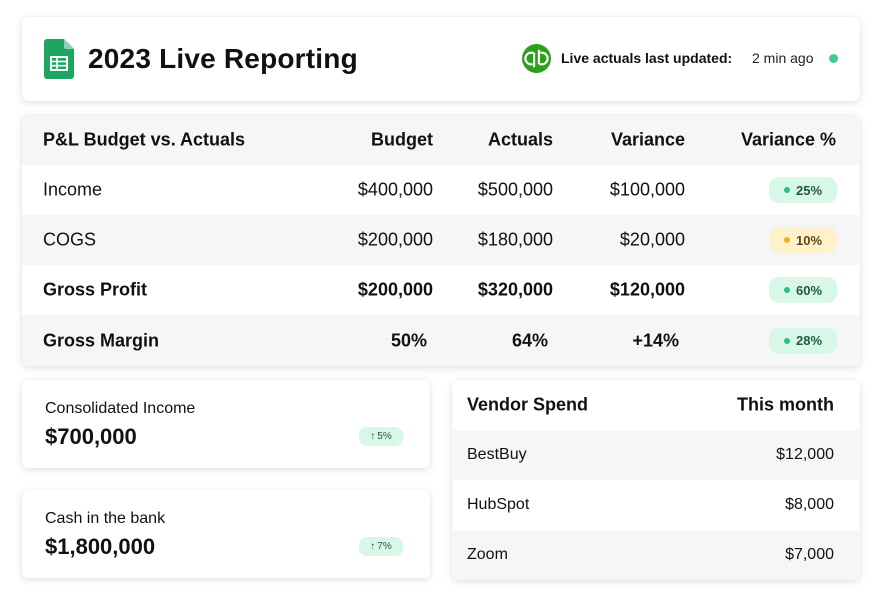  What do you see at coordinates (408, 340) in the screenshot?
I see `budget-cell: 50%` at bounding box center [408, 340].